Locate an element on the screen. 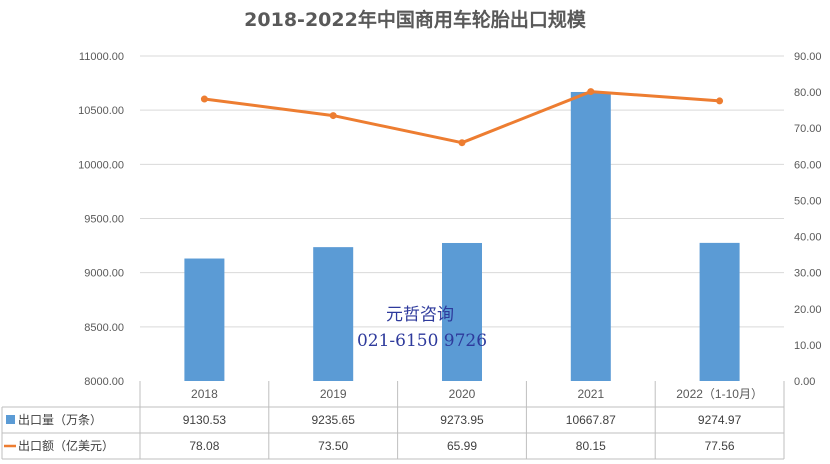  right-axis-tick-label: 20.00 is located at coordinates (808, 310).